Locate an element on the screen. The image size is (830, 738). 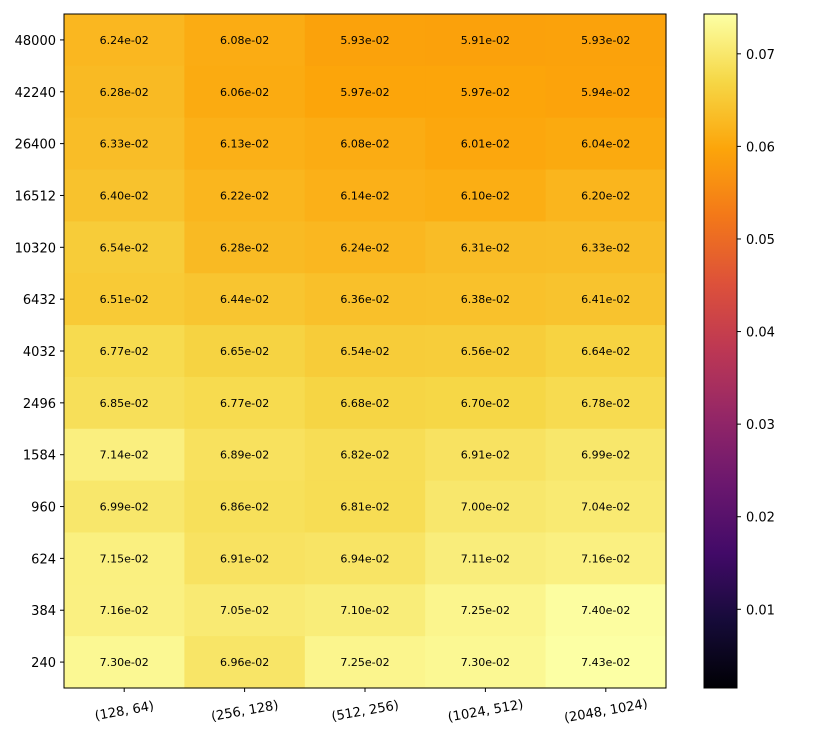
cell-value-label: 7.11e-02 is located at coordinates (485, 558).